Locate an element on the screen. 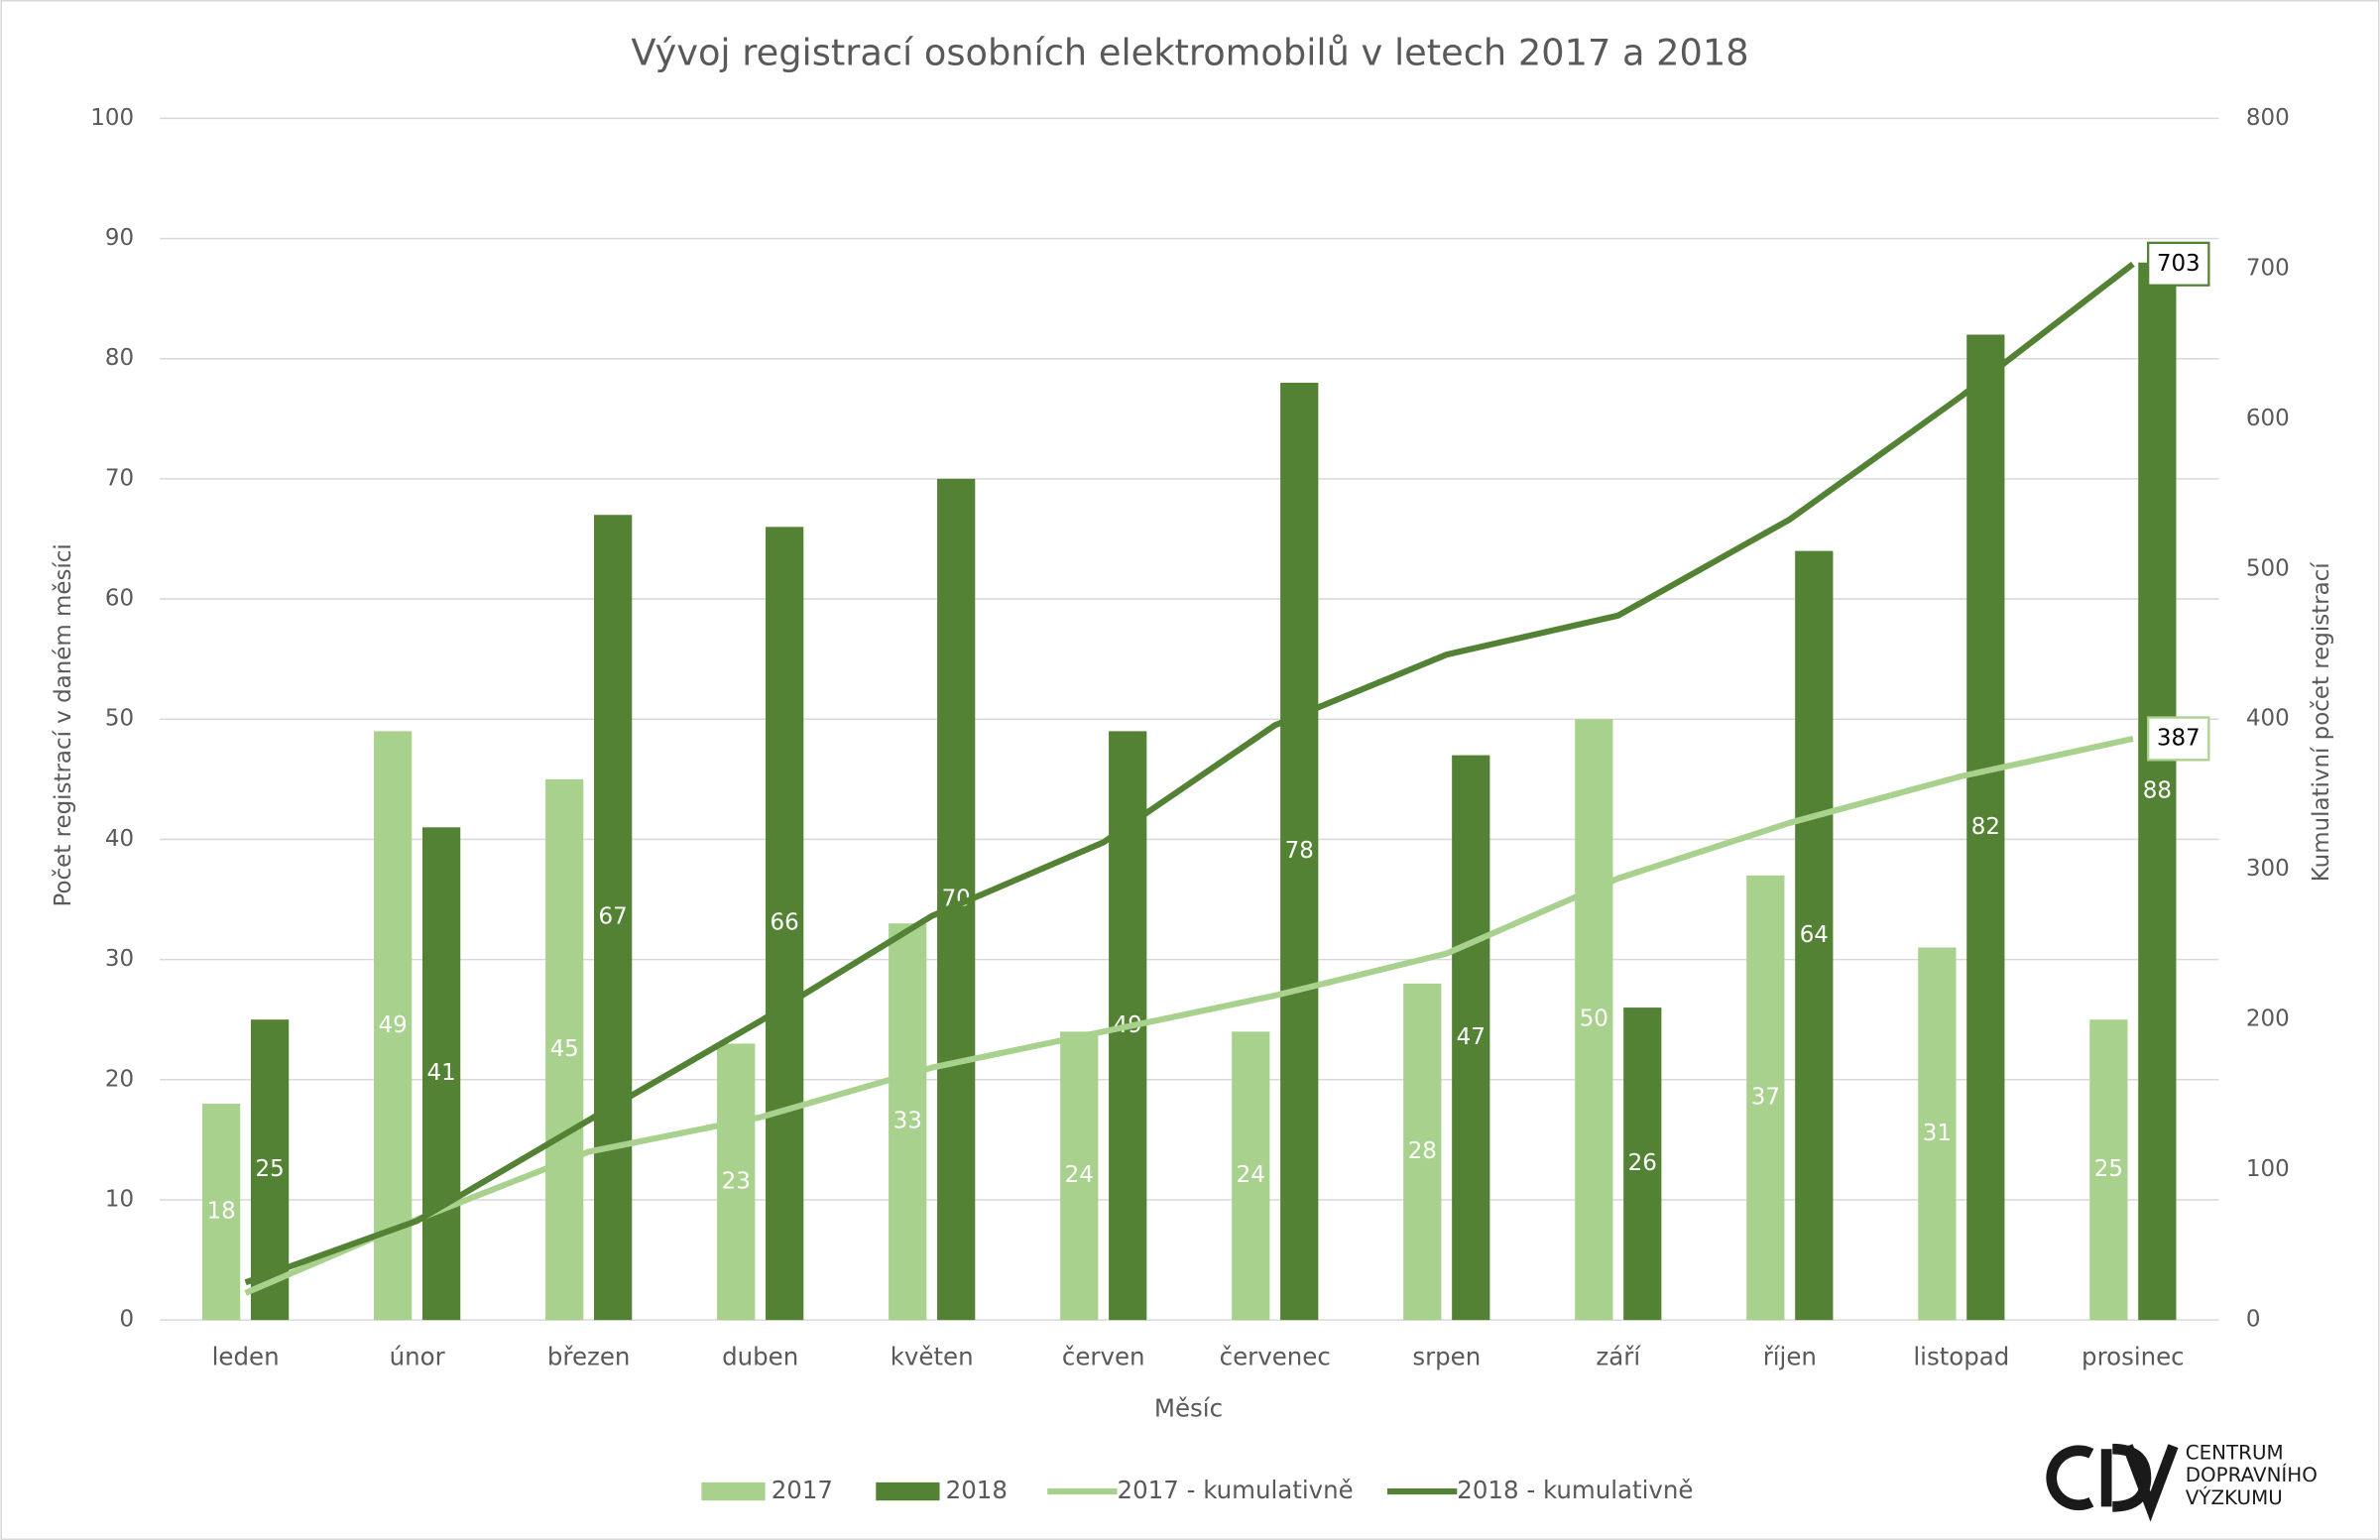  legend-label: 2018 is located at coordinates (977, 1490).